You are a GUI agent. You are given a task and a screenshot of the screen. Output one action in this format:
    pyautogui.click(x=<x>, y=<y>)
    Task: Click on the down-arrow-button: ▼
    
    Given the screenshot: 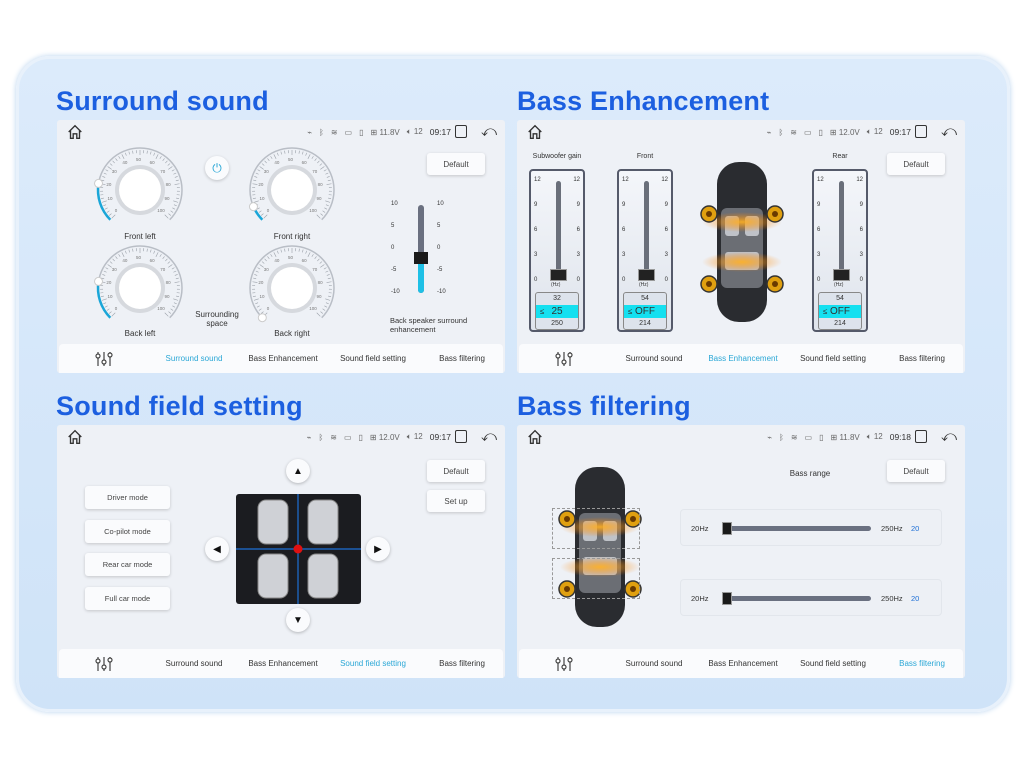 What is the action you would take?
    pyautogui.click(x=298, y=620)
    